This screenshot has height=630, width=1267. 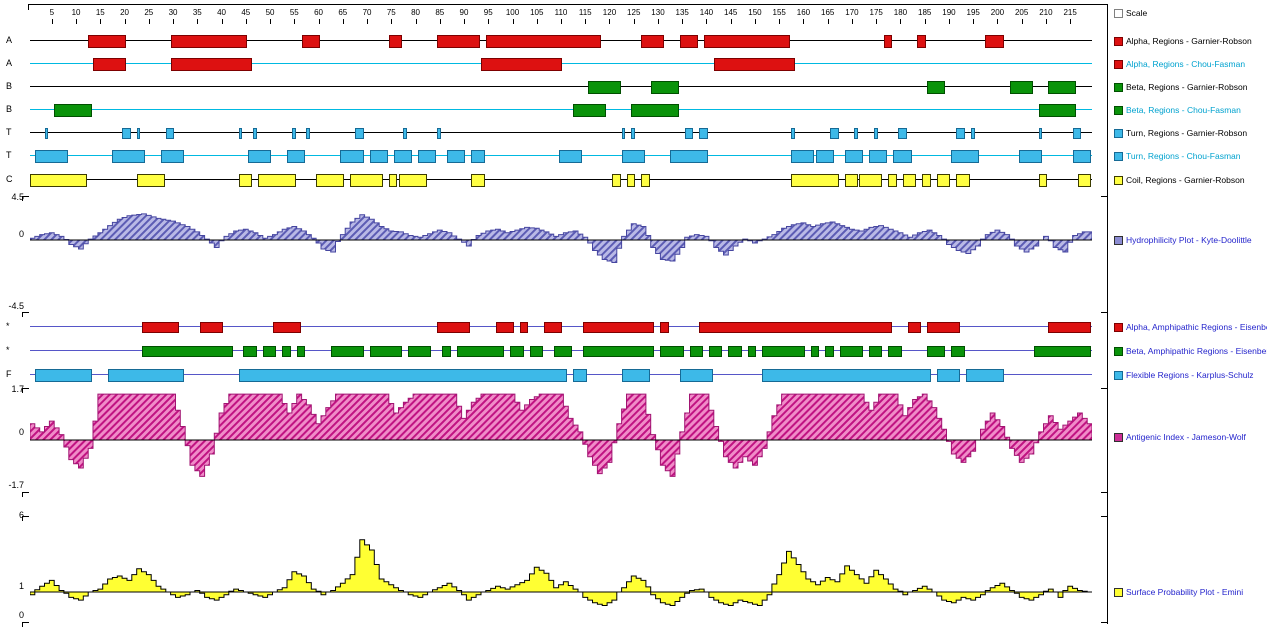 What do you see at coordinates (8, 350) in the screenshot?
I see `row-label-amph_beta: *` at bounding box center [8, 350].